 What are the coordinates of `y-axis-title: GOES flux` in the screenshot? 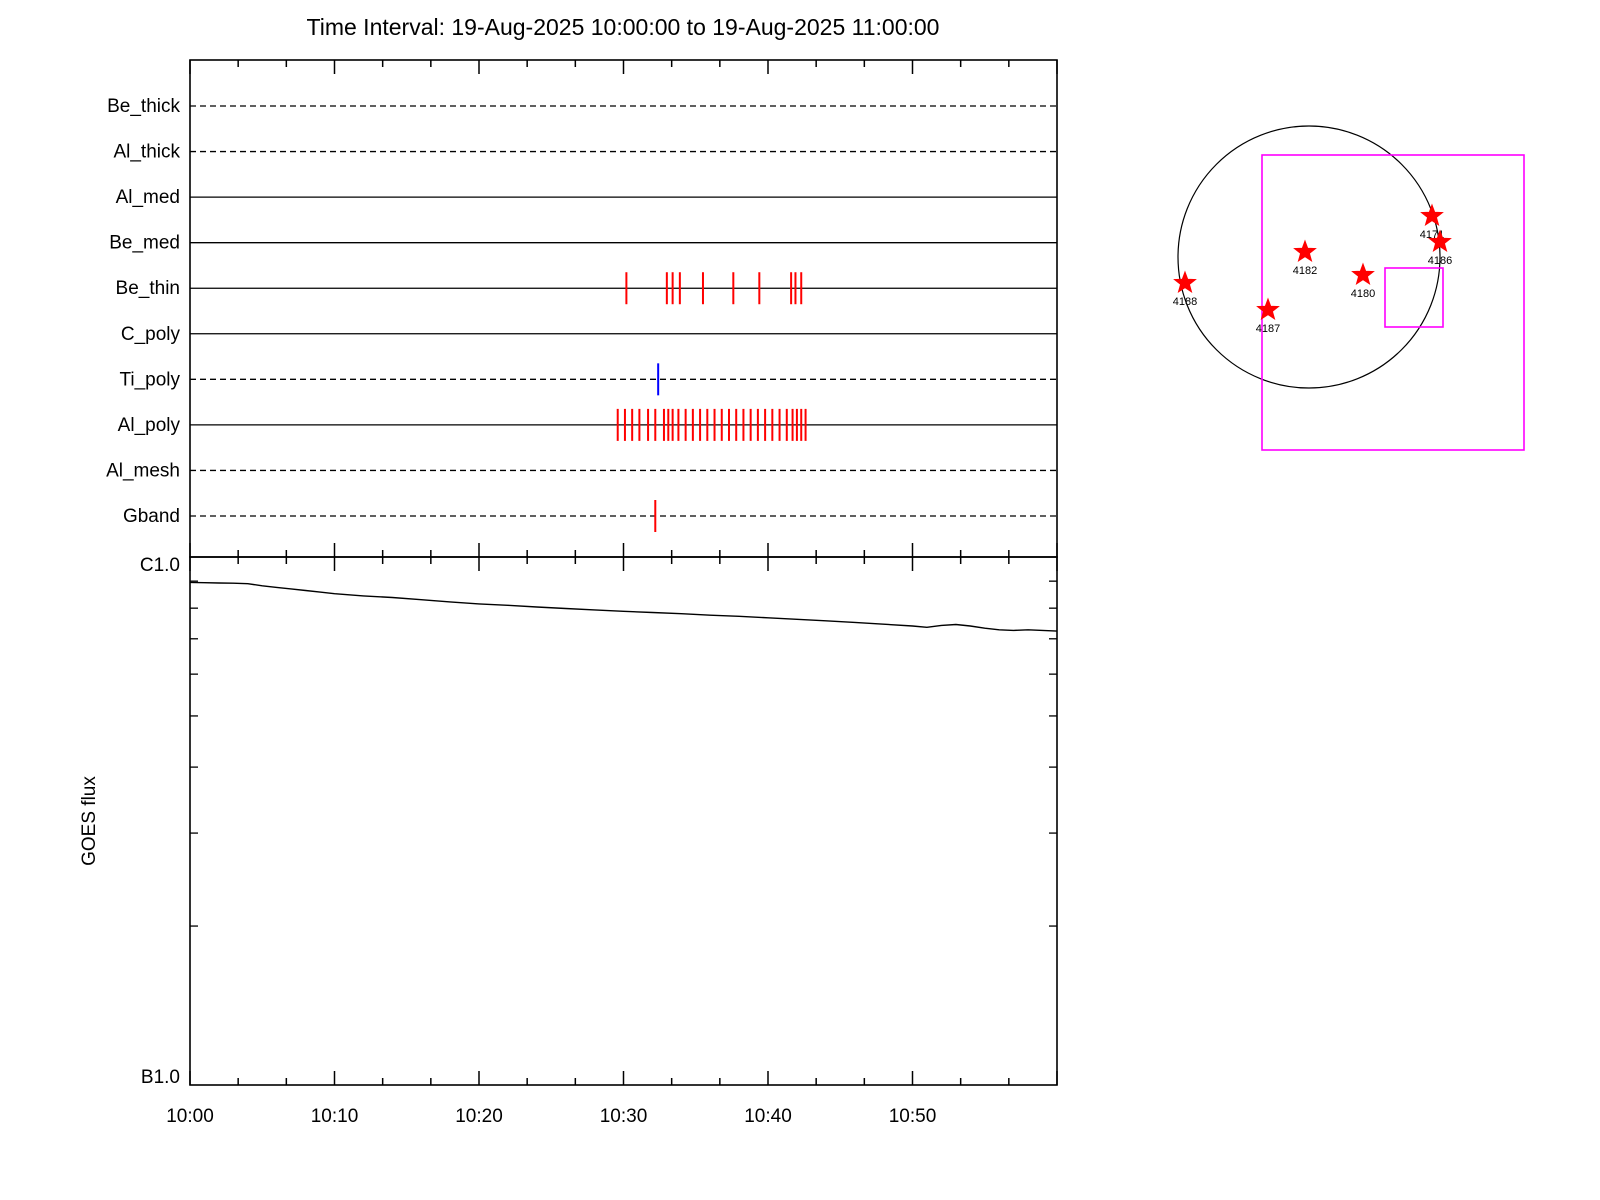 It's located at (89, 821).